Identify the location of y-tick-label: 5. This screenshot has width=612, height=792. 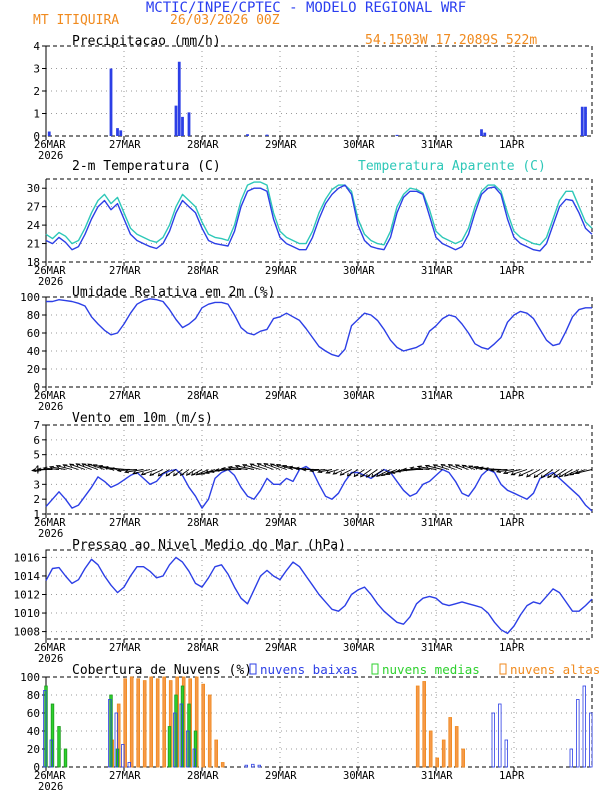
(36, 455).